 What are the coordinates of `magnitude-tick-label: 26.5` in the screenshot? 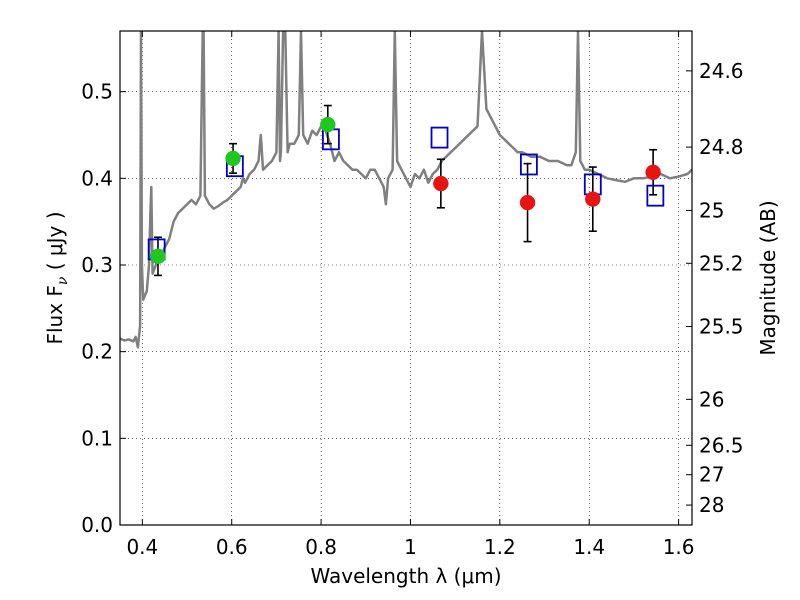 It's located at (721, 445).